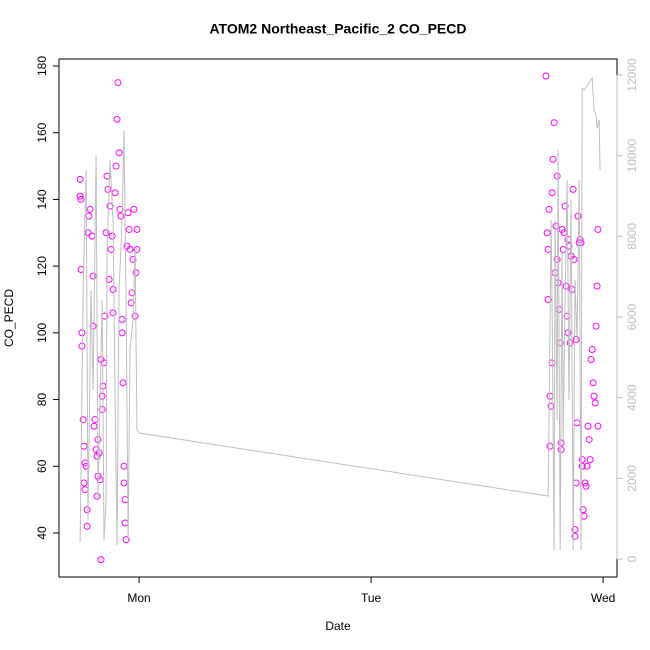 The width and height of the screenshot is (650, 650). What do you see at coordinates (337, 29) in the screenshot?
I see `chart-title: ATOM2 Northeast_Pacific_2 CO_PECD` at bounding box center [337, 29].